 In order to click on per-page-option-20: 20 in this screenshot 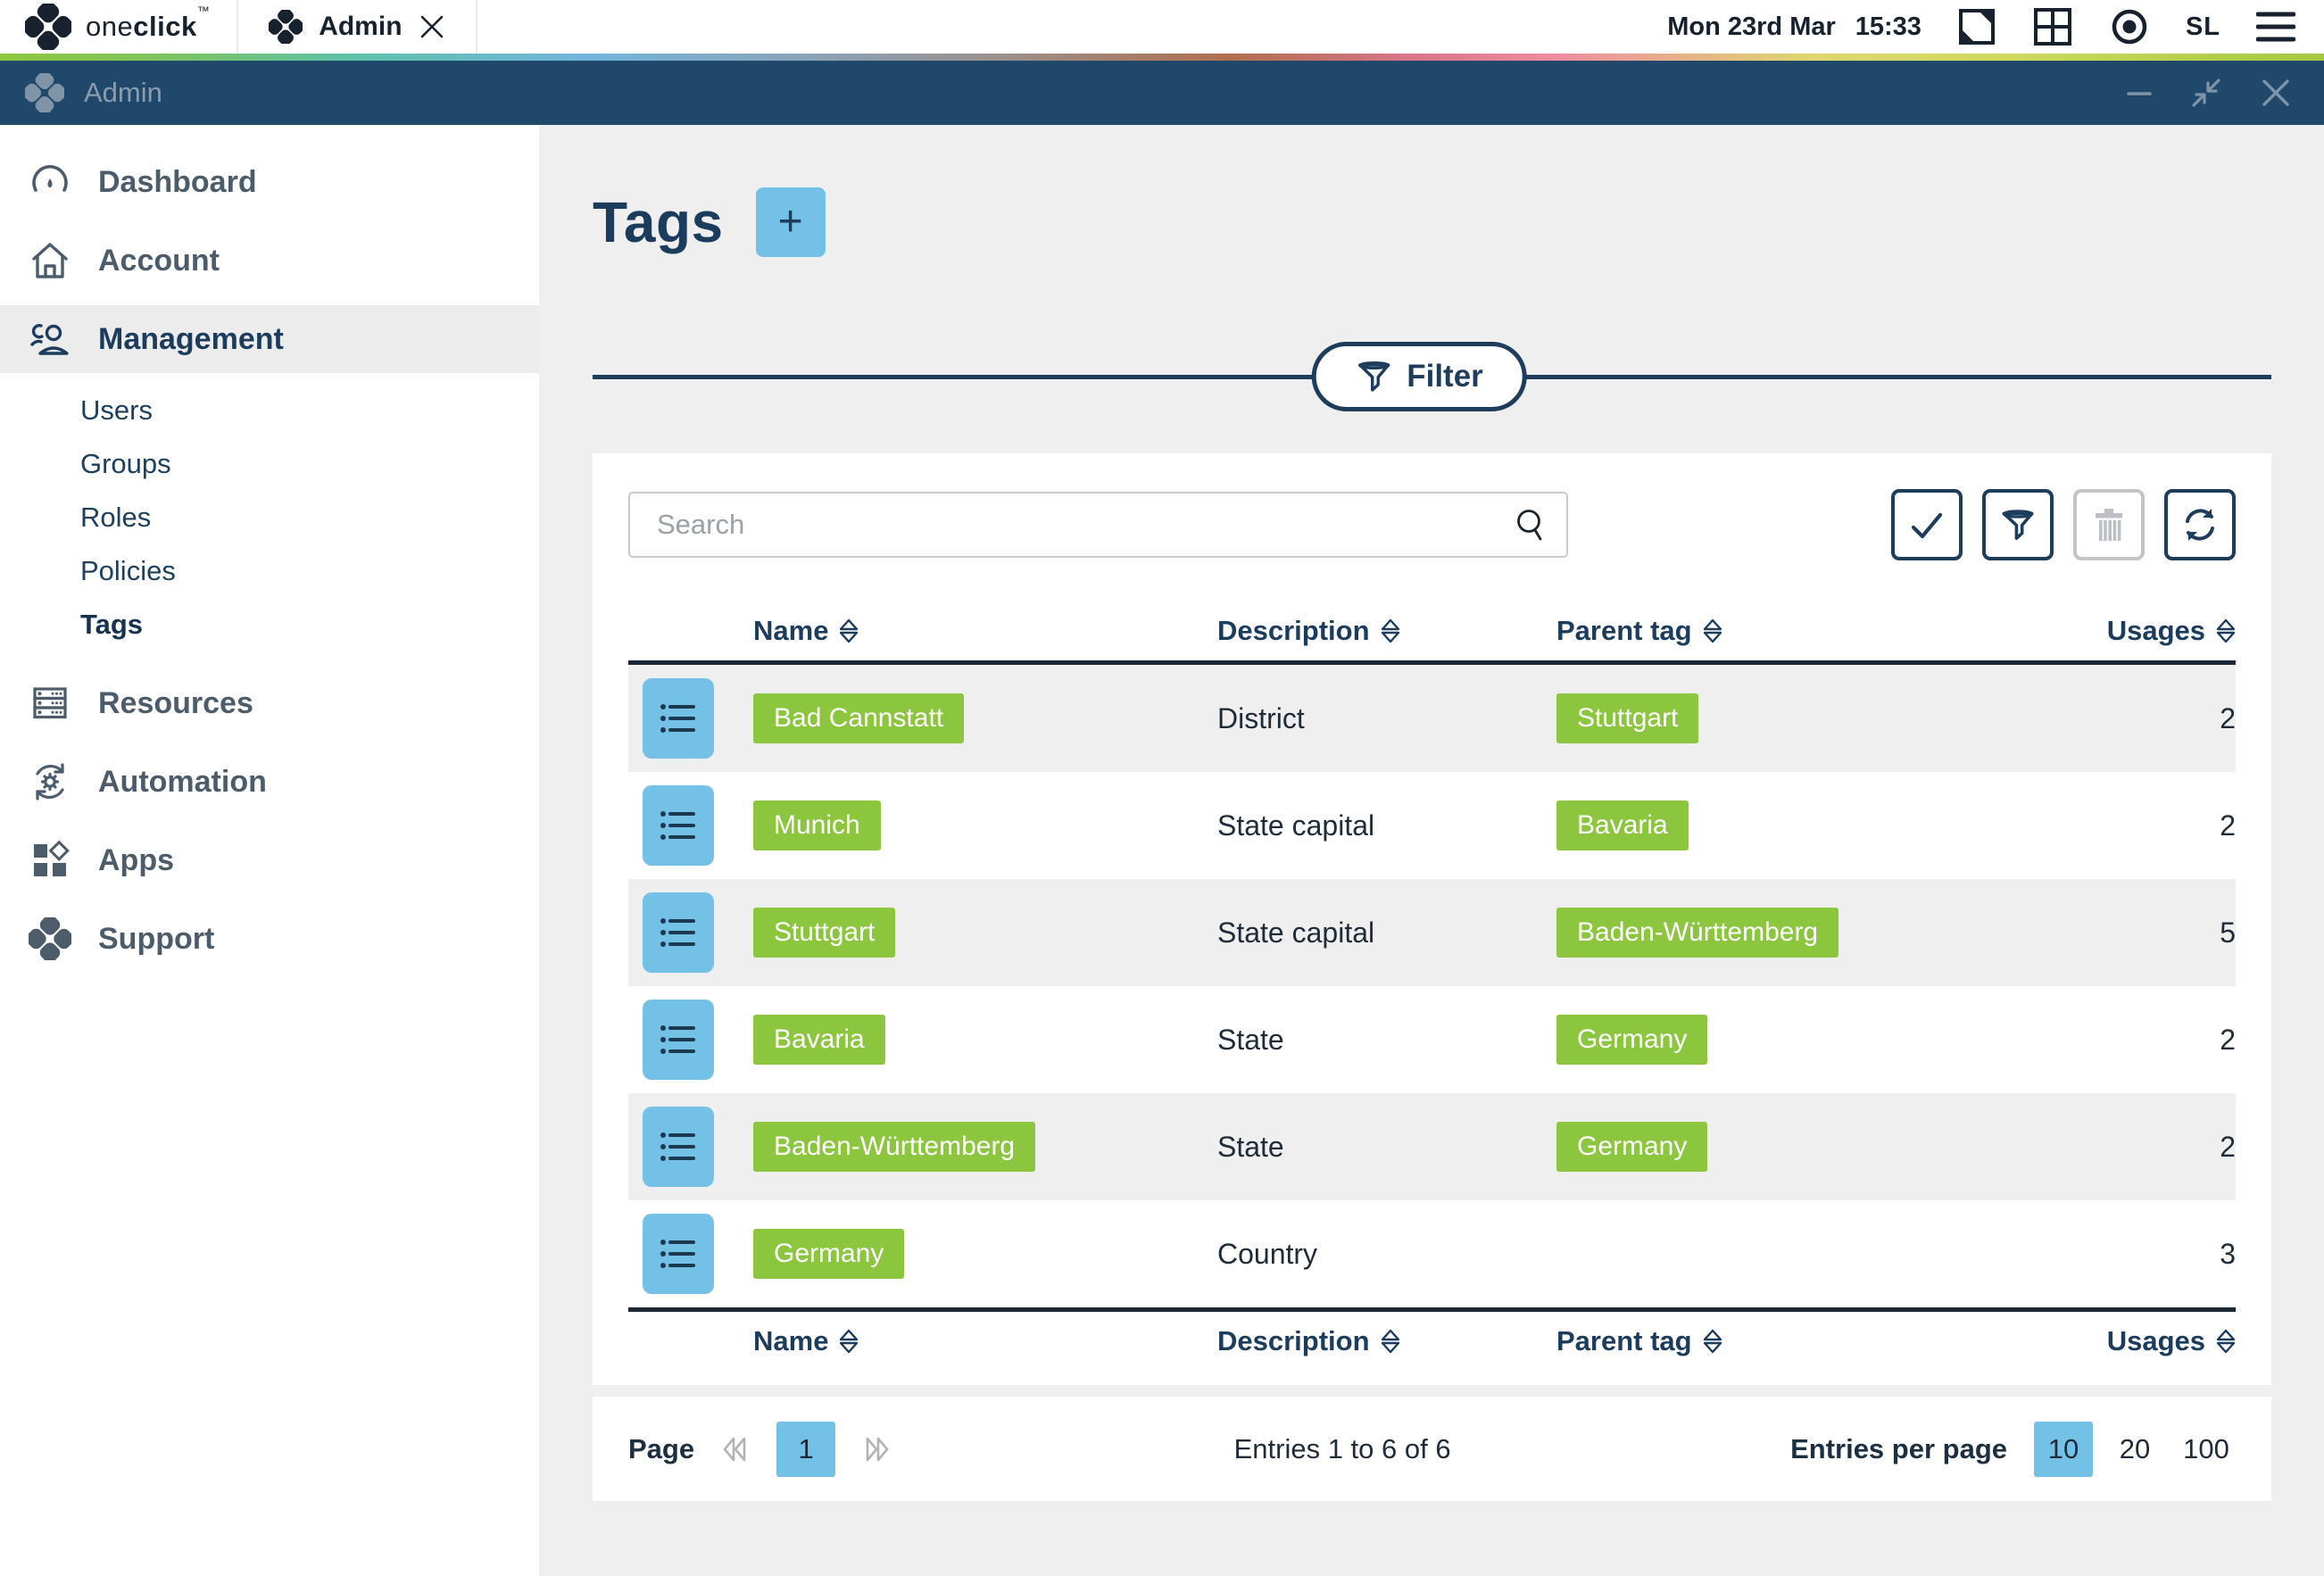, I will do `click(2135, 1448)`.